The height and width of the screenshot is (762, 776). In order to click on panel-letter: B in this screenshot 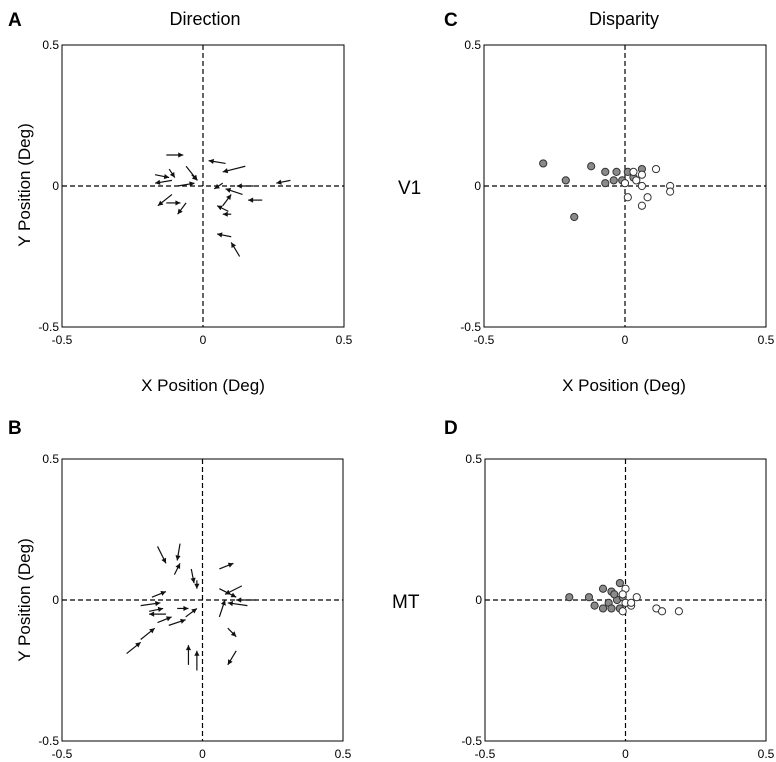, I will do `click(15, 428)`.